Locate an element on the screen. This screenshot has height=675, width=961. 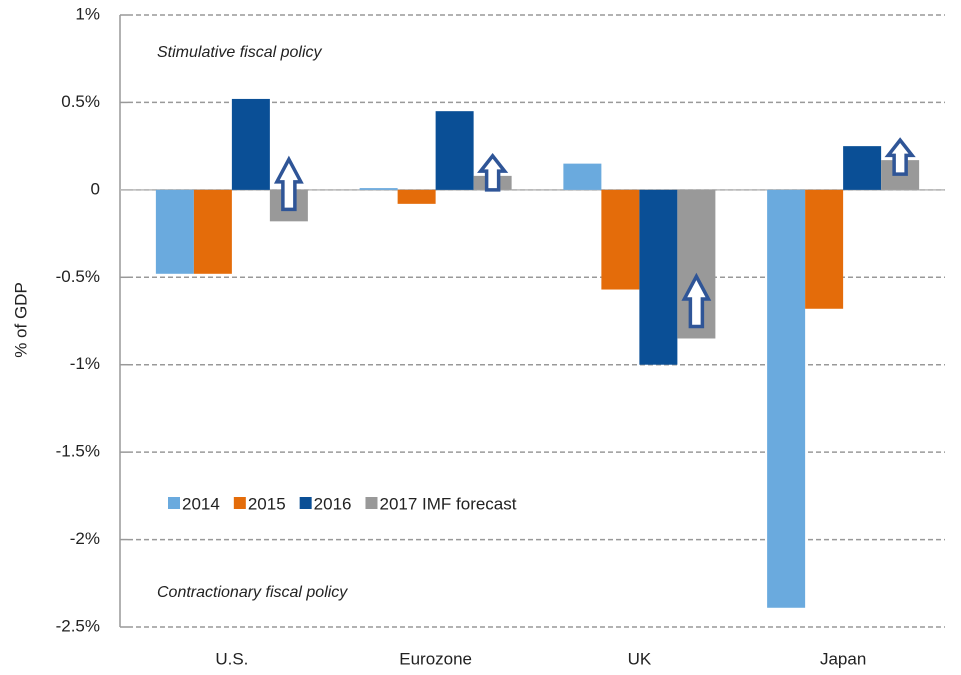
y-tick-label: -2.5% is located at coordinates (78, 625).